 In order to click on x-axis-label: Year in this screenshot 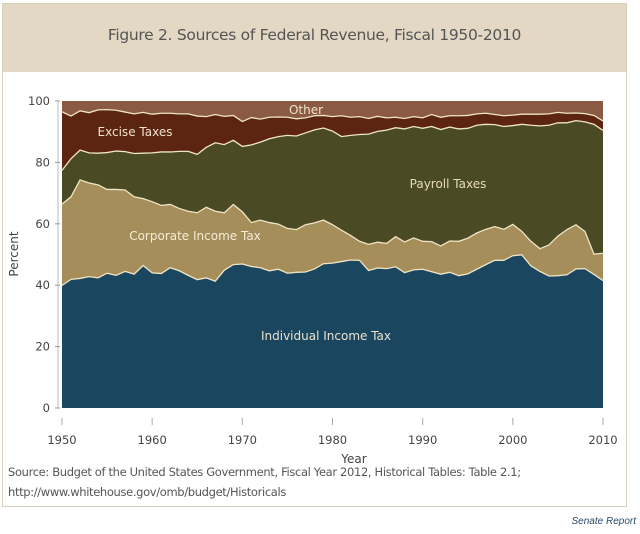, I will do `click(353, 459)`.